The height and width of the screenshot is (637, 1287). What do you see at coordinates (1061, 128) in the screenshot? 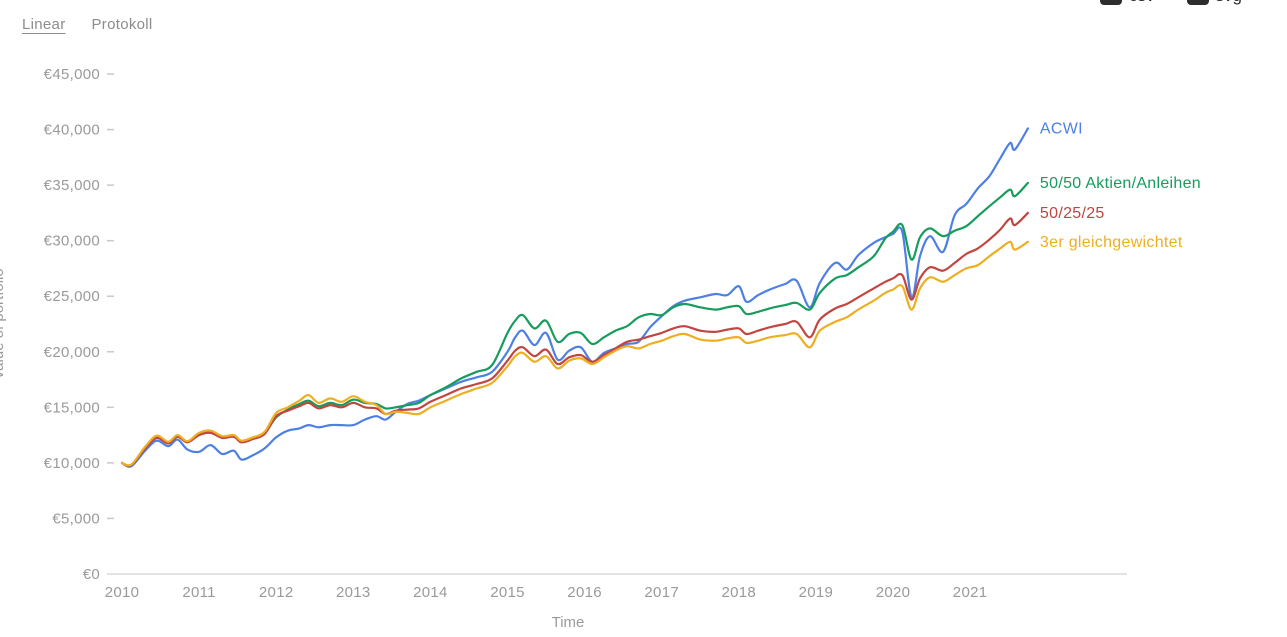
I see `series-end-label: ACWI` at bounding box center [1061, 128].